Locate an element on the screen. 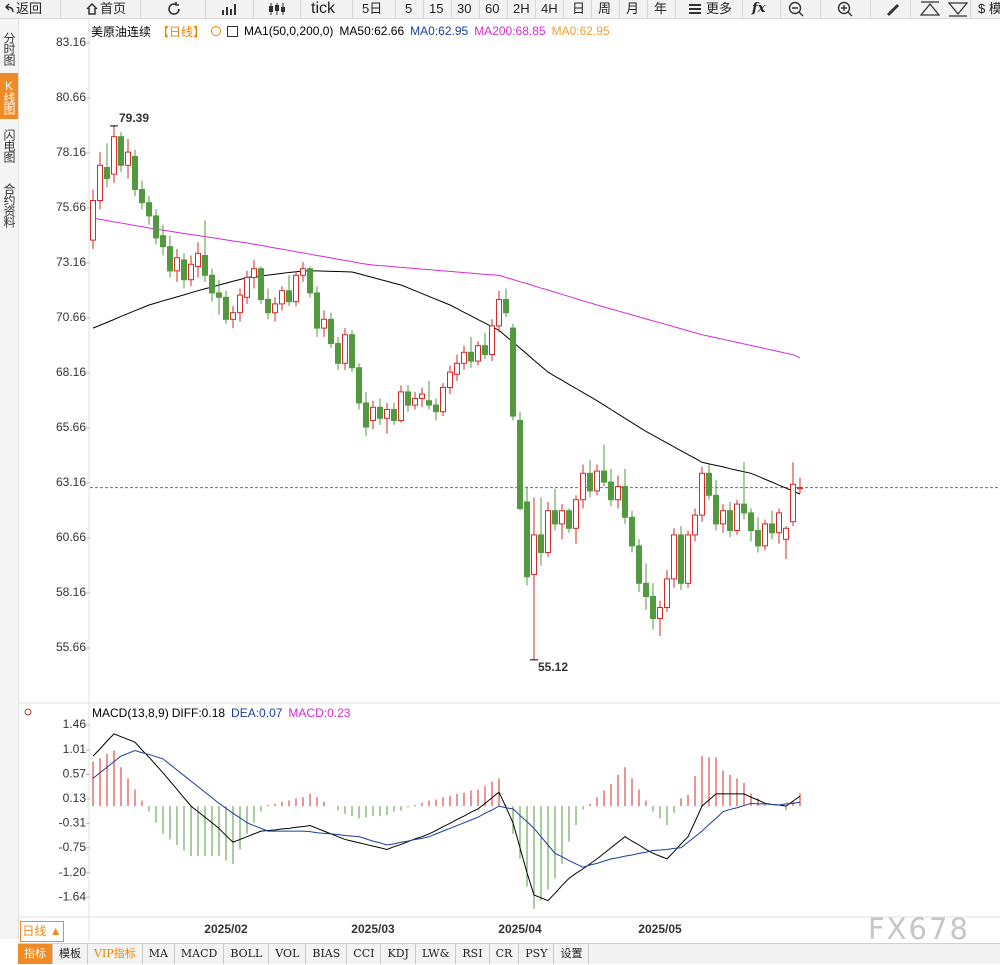 The image size is (1000, 965). indicator-tab: KDJ is located at coordinates (398, 954).